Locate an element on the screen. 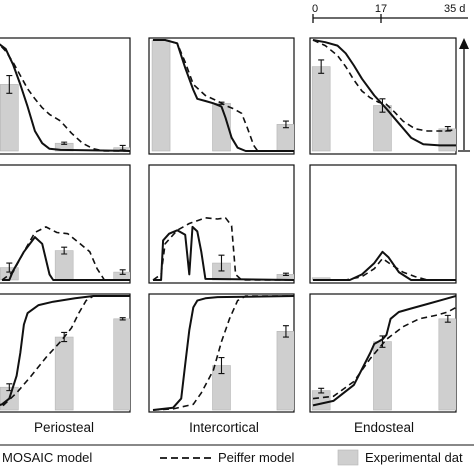 Image resolution: width=474 pixels, height=474 pixels. panel-content-periosteal-row2 is located at coordinates (65, 253).